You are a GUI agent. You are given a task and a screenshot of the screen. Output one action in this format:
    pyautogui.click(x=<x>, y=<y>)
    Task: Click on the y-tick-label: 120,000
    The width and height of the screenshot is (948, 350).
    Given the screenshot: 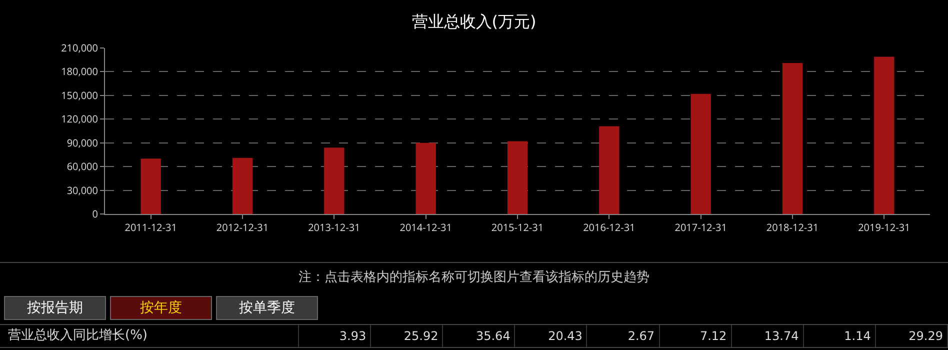 What is the action you would take?
    pyautogui.click(x=79, y=119)
    